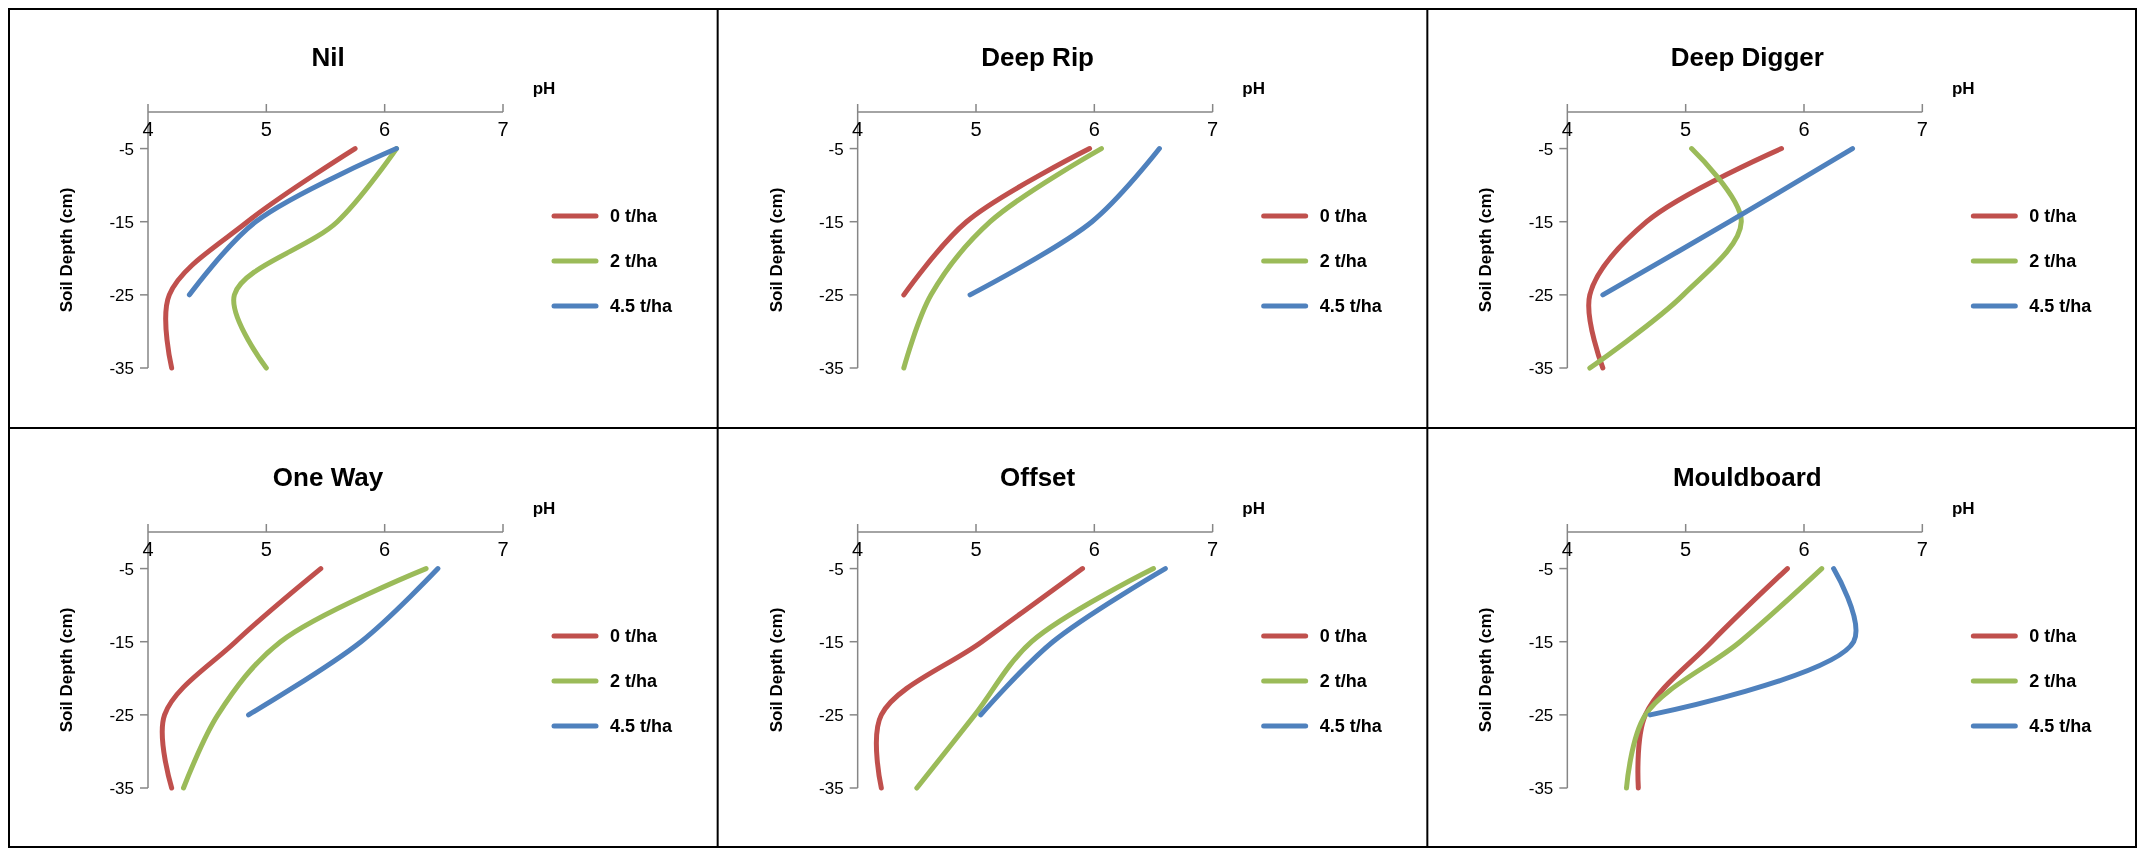  Describe the element at coordinates (1038, 477) in the screenshot. I see `chart-title: Offset` at that location.